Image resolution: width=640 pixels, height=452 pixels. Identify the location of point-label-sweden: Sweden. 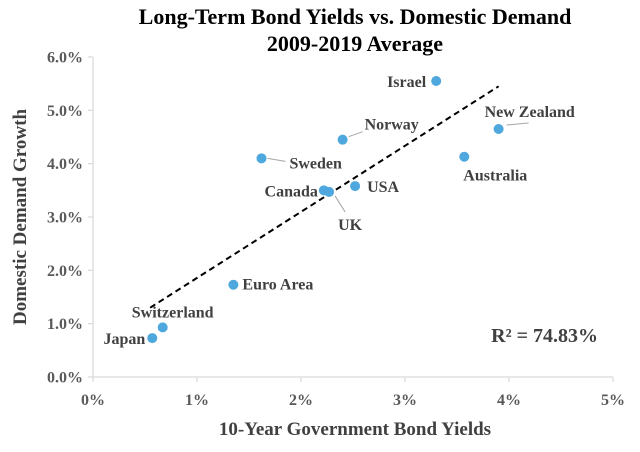
(315, 163).